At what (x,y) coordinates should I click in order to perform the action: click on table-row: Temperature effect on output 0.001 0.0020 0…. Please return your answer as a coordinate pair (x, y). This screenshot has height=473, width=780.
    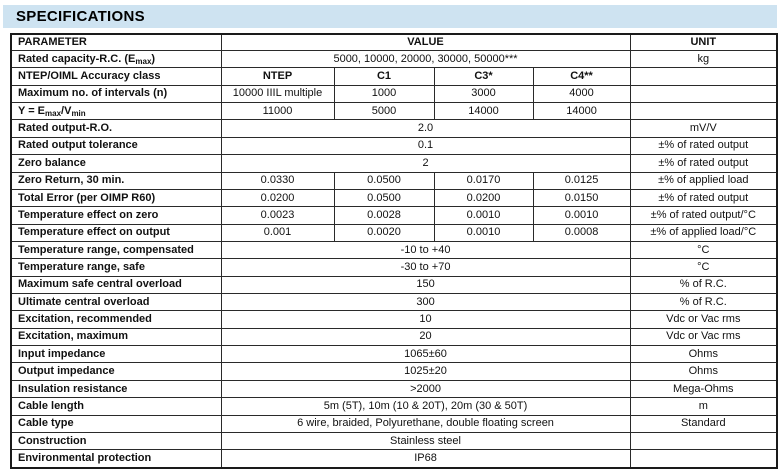
    Looking at the image, I should click on (394, 232).